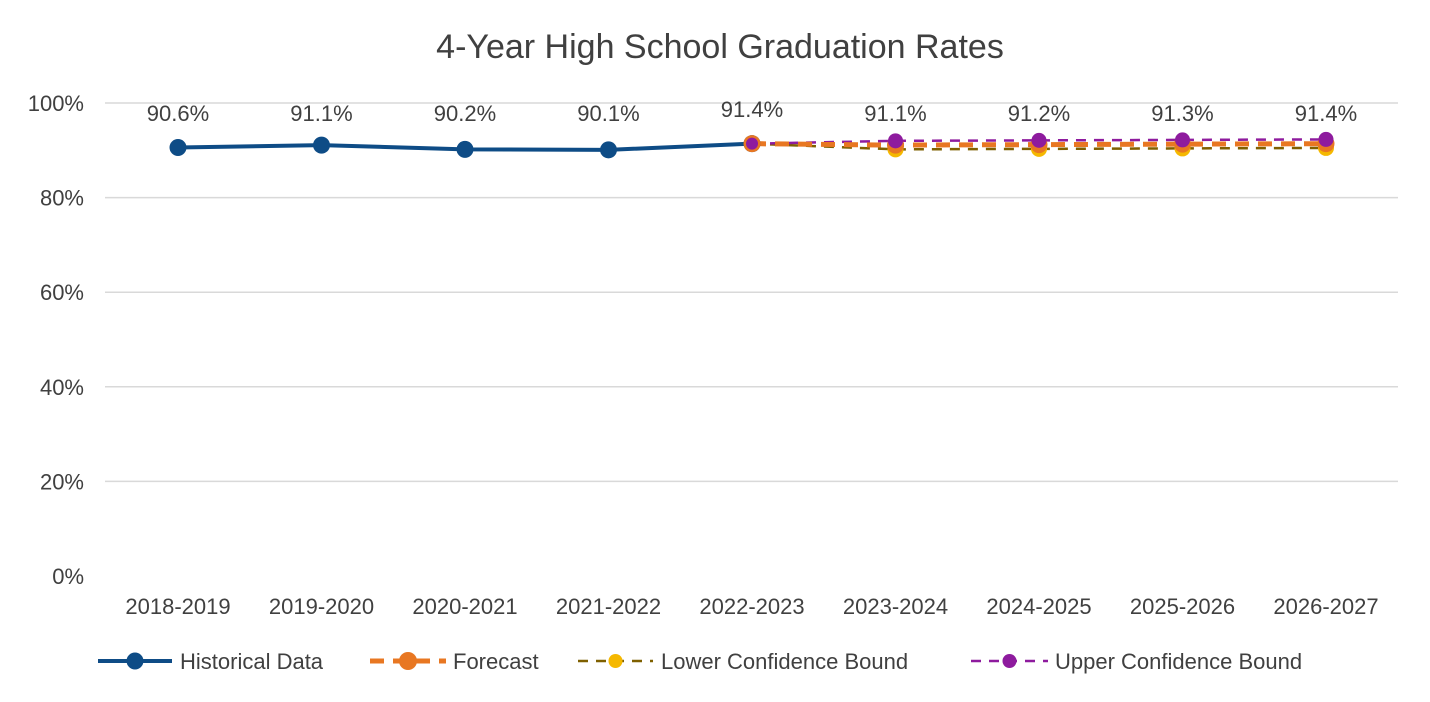 The image size is (1430, 702). What do you see at coordinates (62, 292) in the screenshot?
I see `y-tick-label: 60%` at bounding box center [62, 292].